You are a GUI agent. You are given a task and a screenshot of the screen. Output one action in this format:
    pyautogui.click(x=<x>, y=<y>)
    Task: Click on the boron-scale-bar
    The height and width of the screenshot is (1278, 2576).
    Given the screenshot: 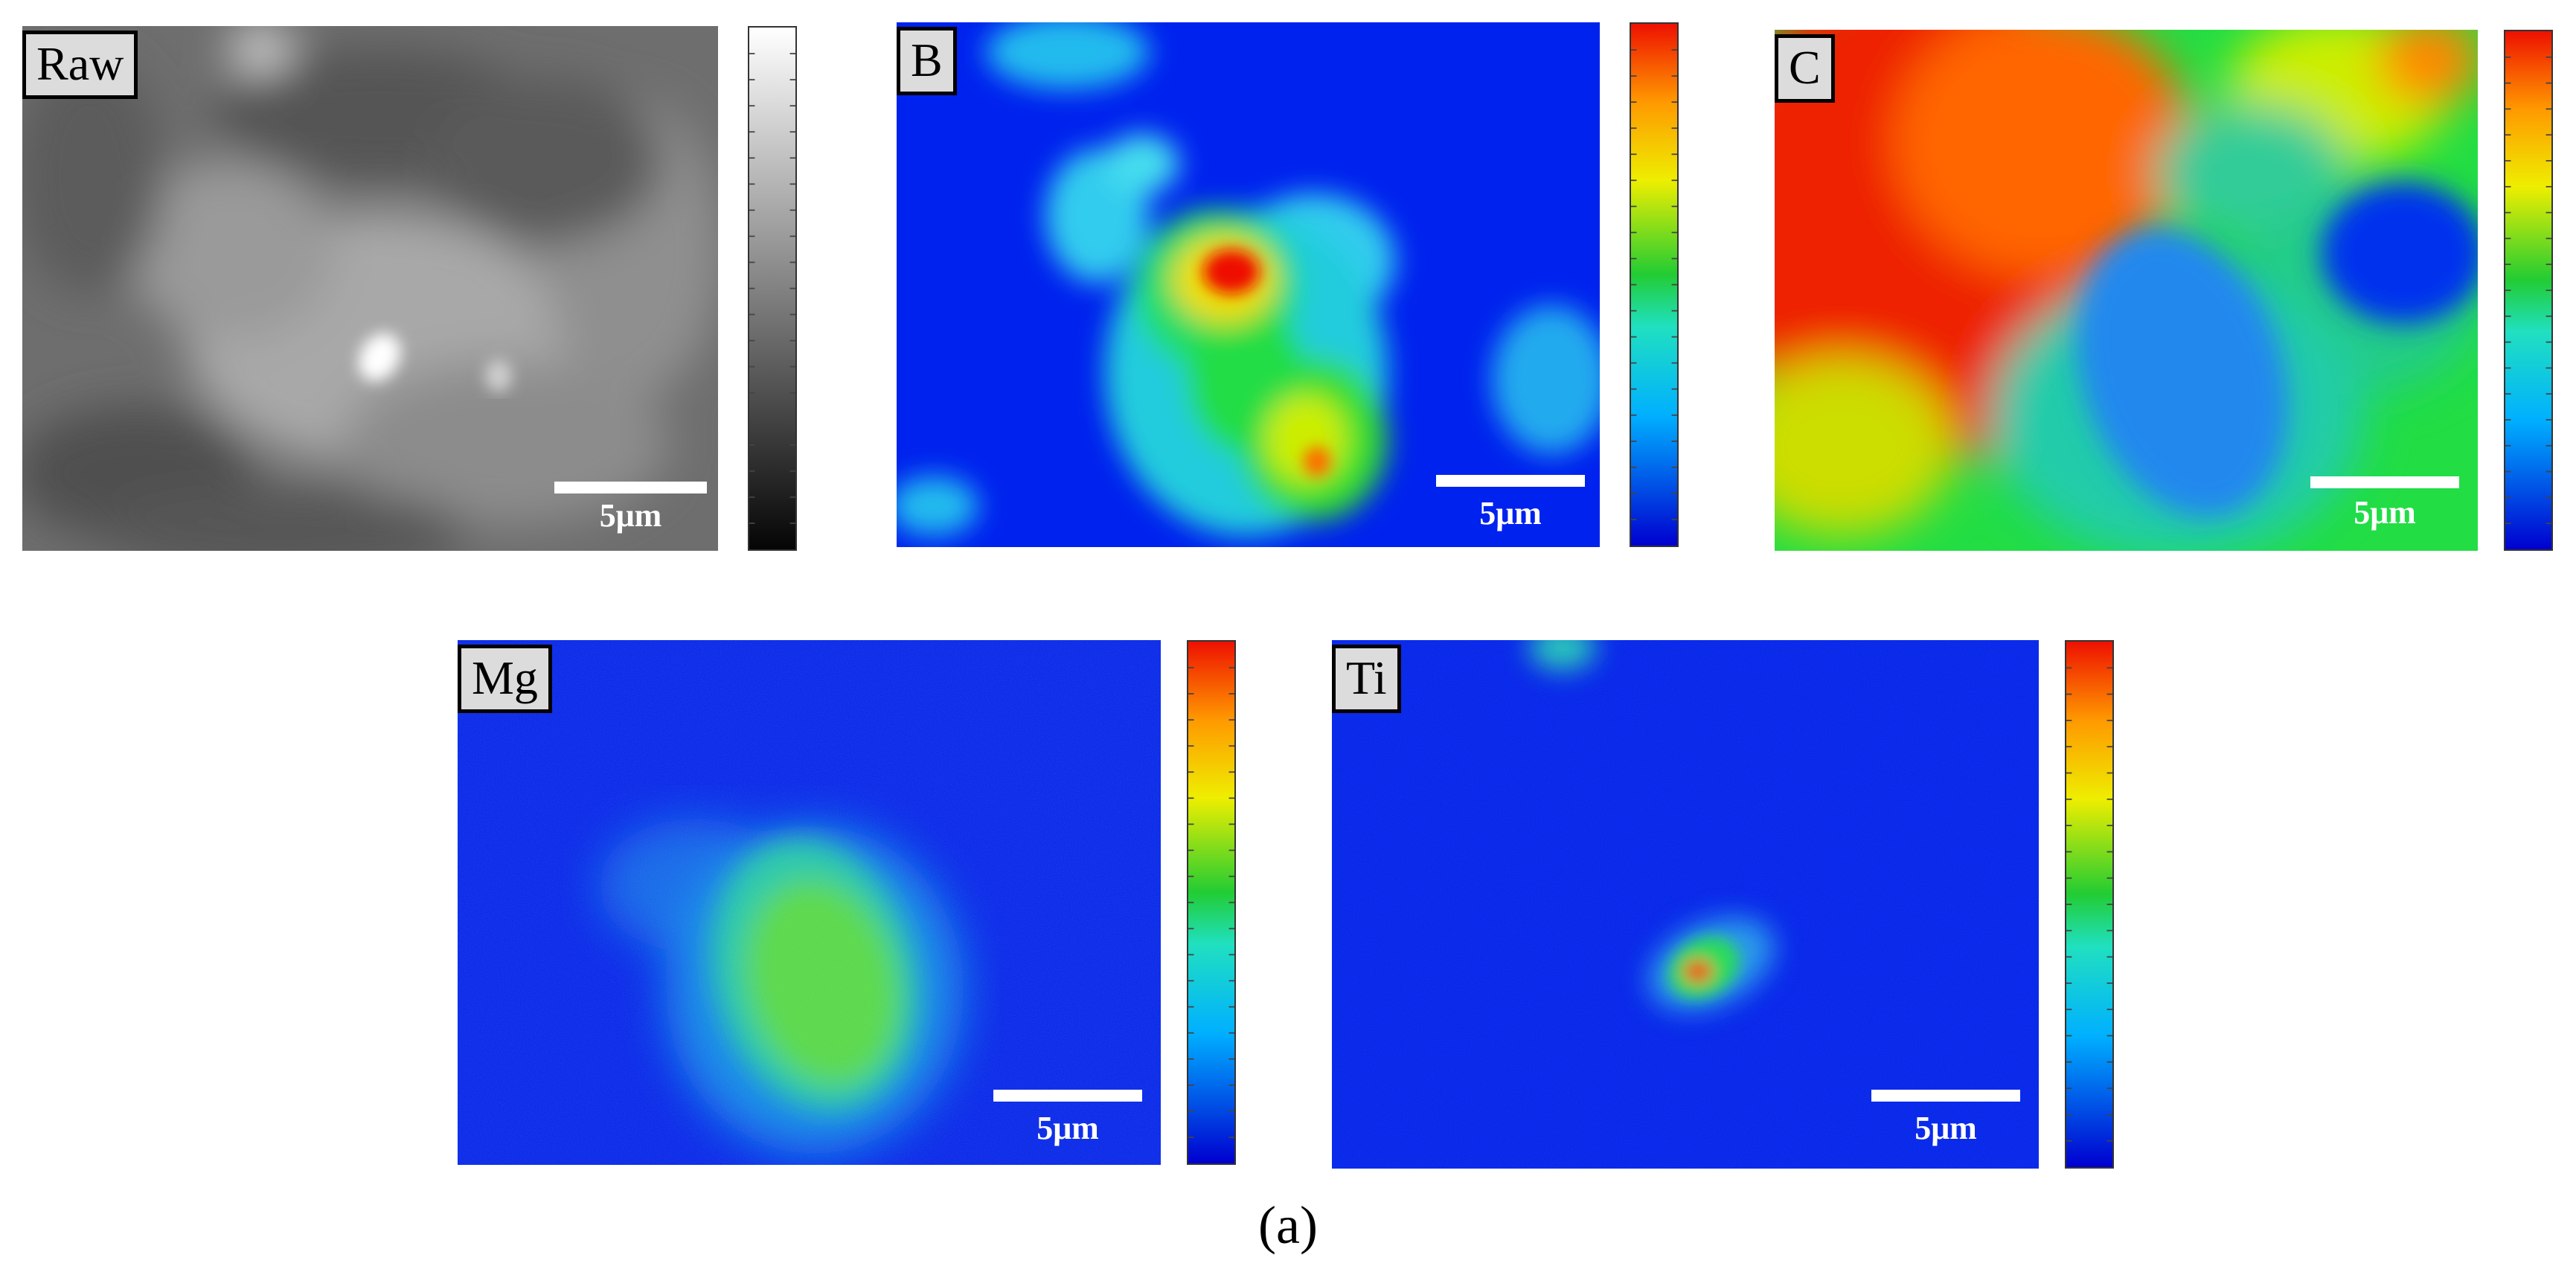 What is the action you would take?
    pyautogui.click(x=1510, y=481)
    